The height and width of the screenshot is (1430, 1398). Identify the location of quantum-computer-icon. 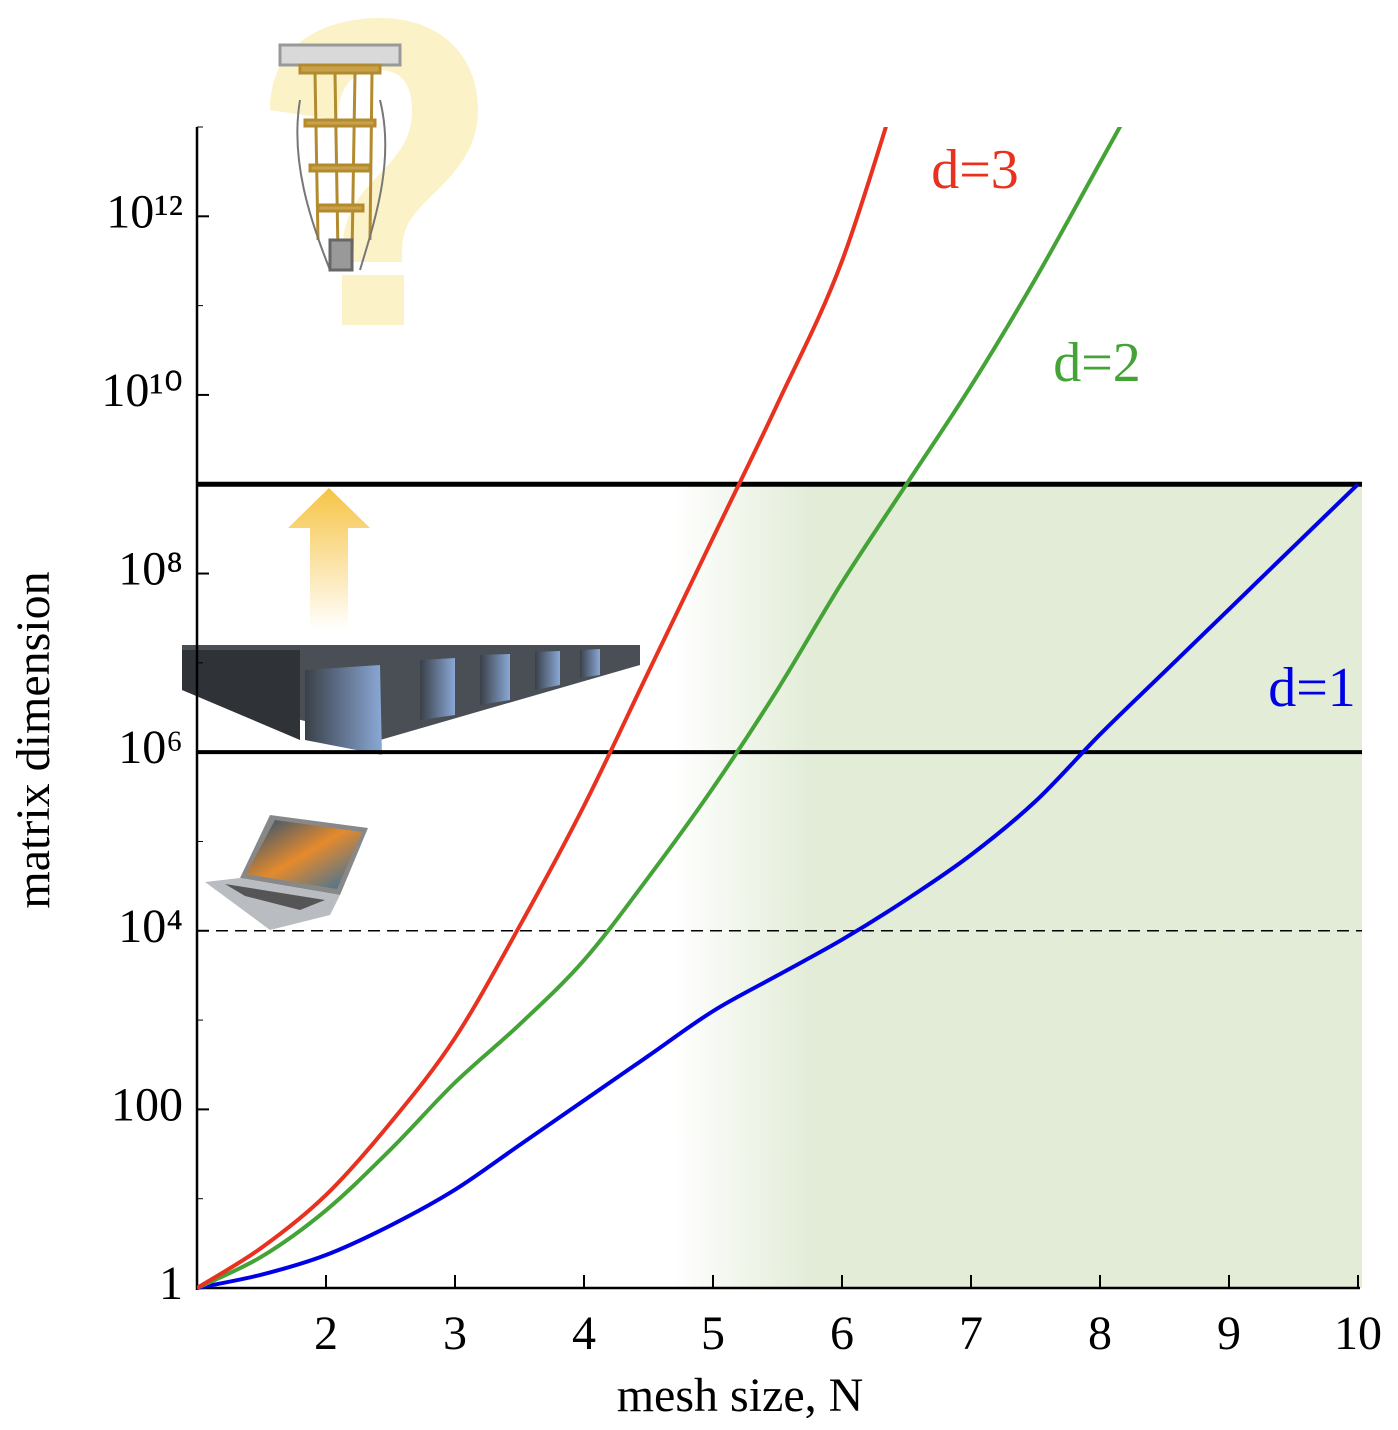
(340, 157).